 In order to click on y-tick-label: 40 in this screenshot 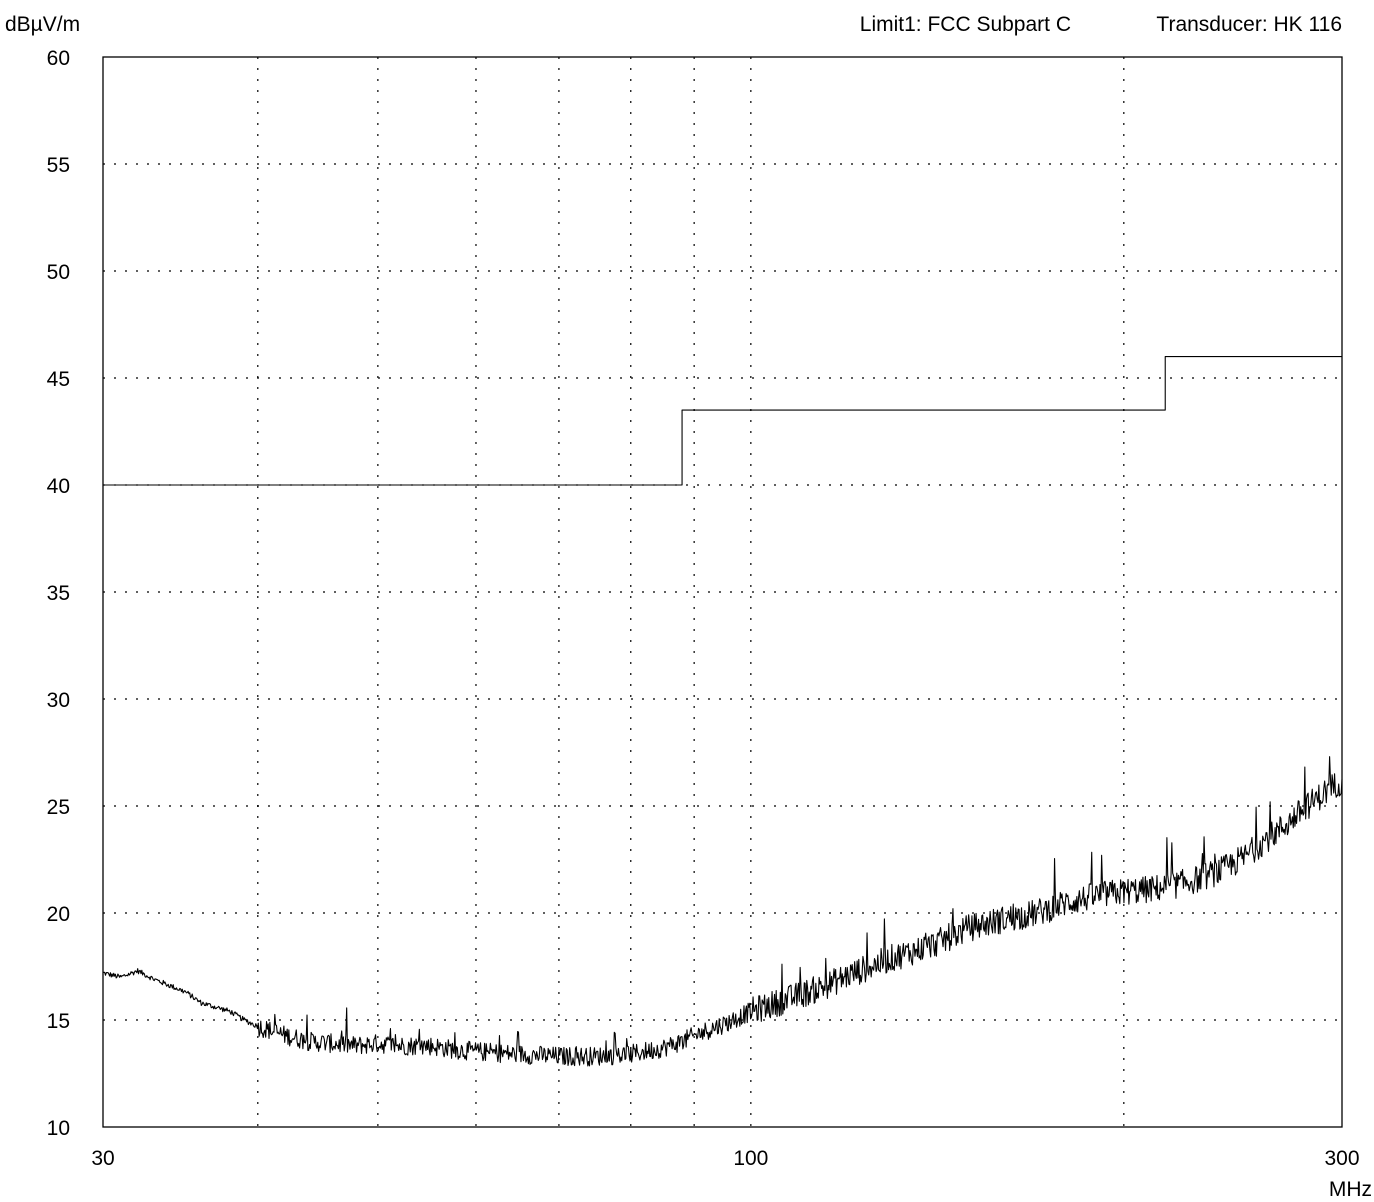, I will do `click(58, 486)`.